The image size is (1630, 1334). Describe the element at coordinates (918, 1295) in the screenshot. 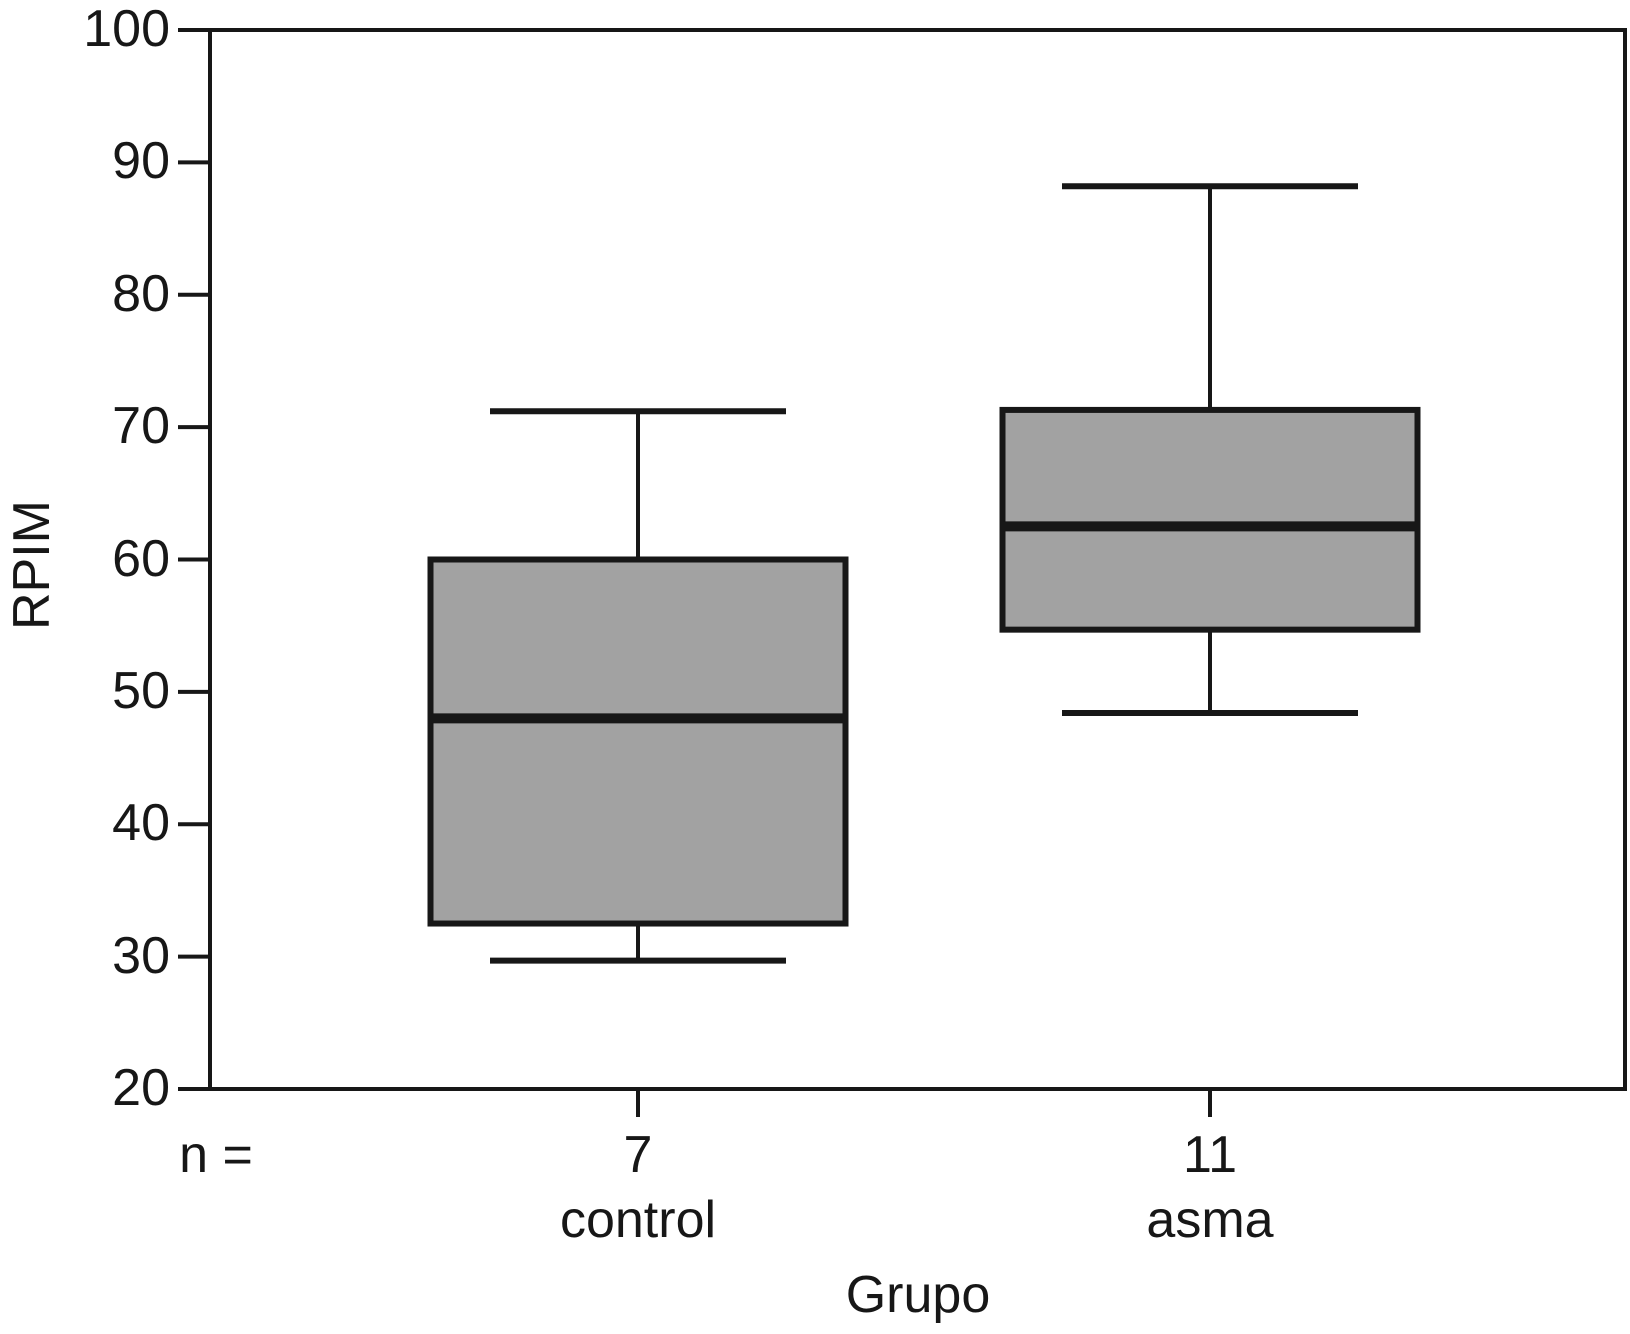

I see `x-axis-title: Grupo` at that location.